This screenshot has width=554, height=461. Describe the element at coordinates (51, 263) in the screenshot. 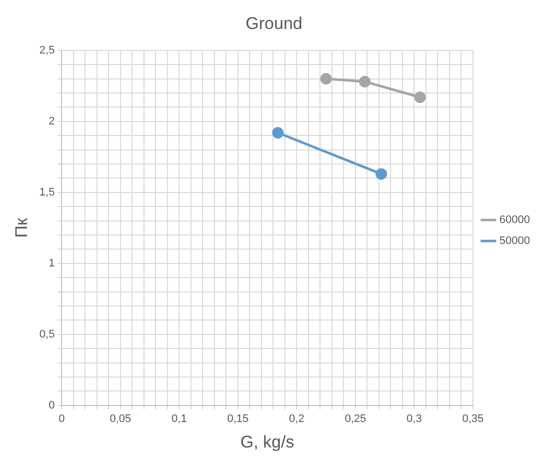

I see `y-tick-label: 1` at that location.